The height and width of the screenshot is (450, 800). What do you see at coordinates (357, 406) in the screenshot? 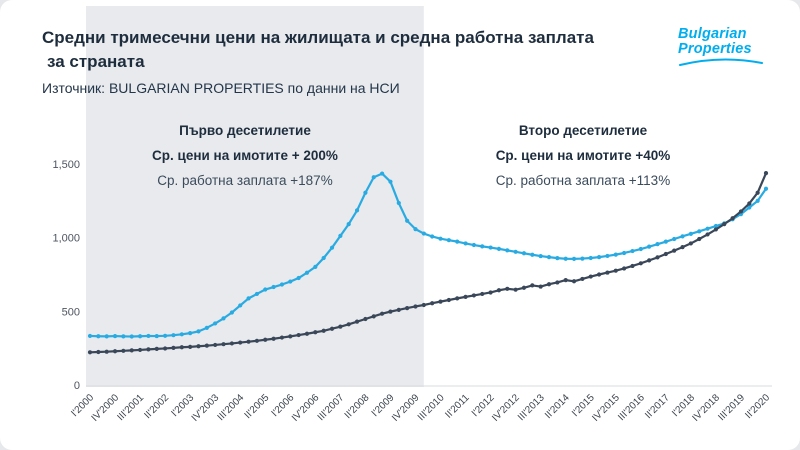
I see `svg-text: II'2008` at bounding box center [357, 406].